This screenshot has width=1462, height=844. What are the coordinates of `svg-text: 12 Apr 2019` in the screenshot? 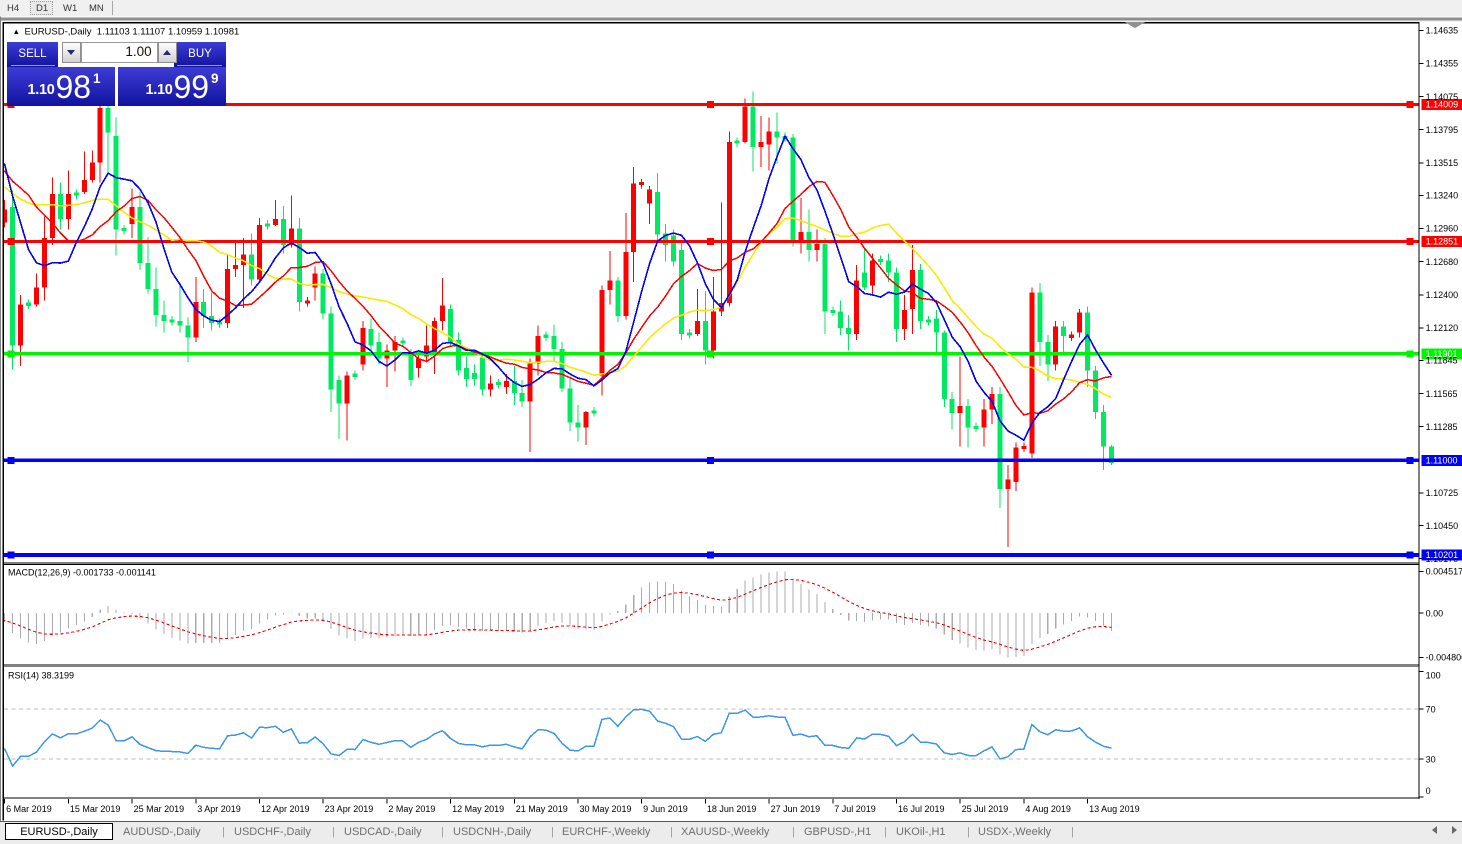 It's located at (285, 809).